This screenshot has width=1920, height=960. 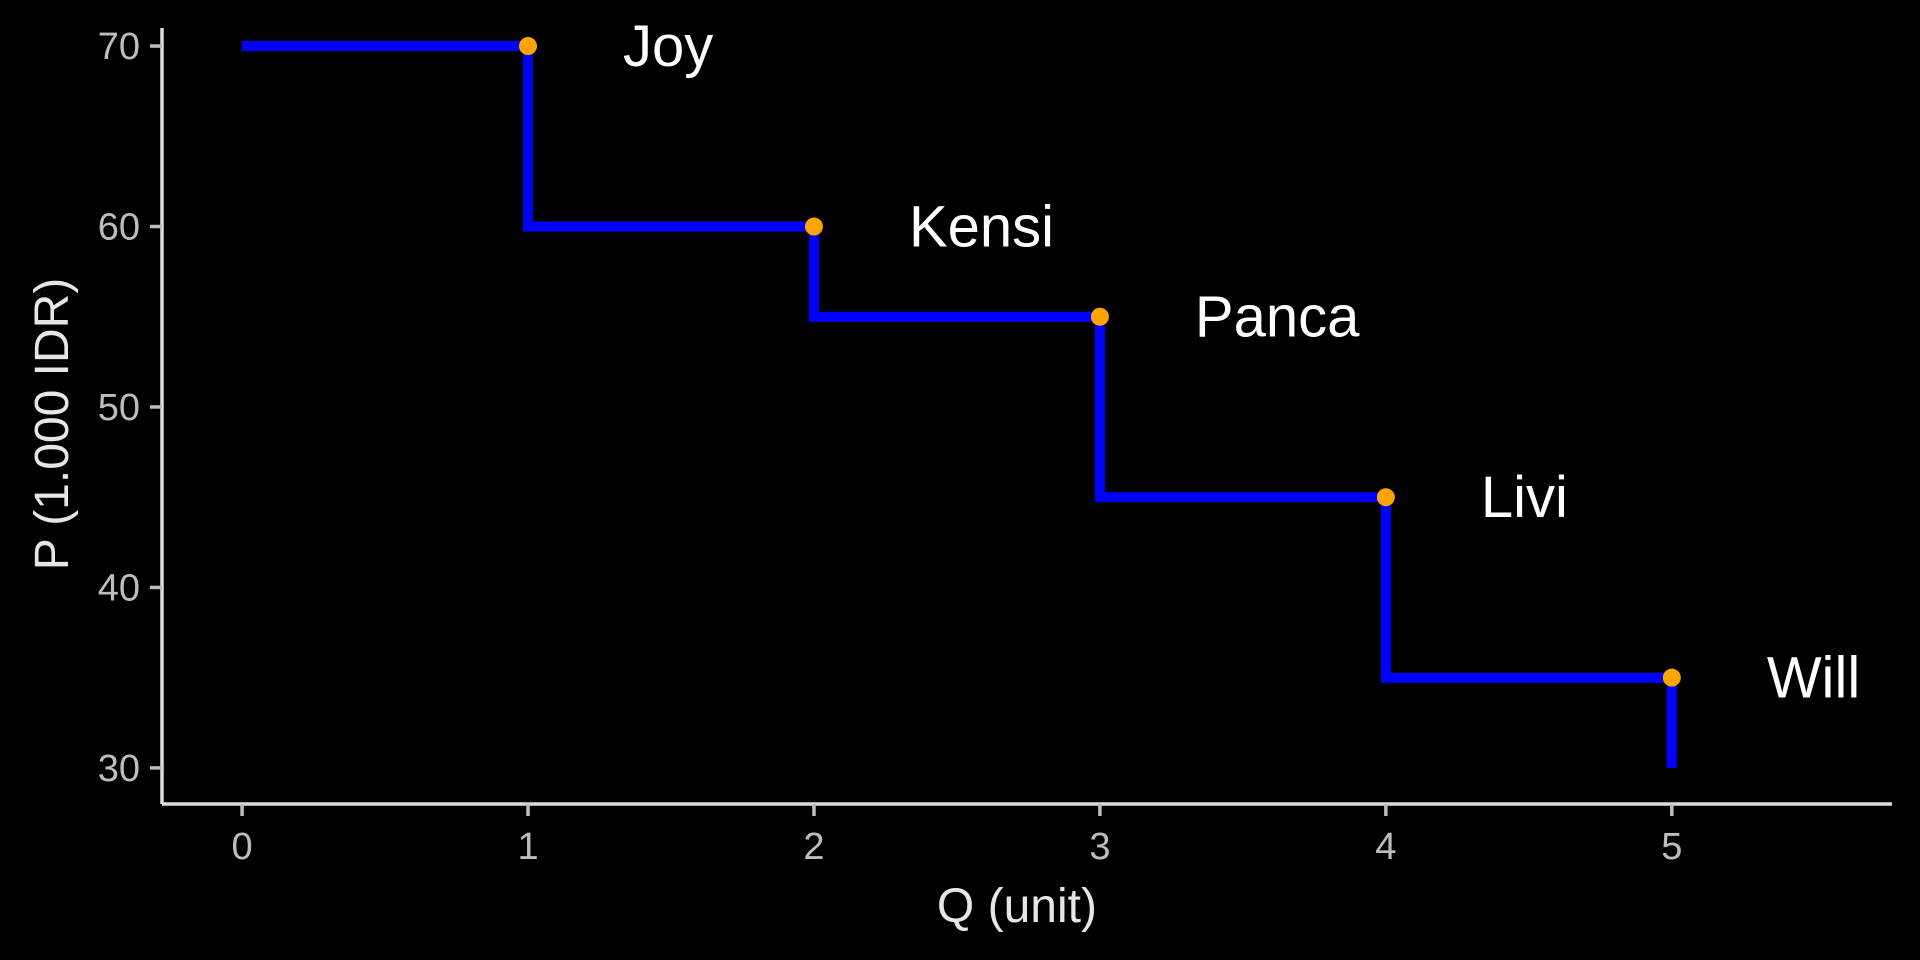 I want to click on y-tick-label: 60, so click(x=119, y=228).